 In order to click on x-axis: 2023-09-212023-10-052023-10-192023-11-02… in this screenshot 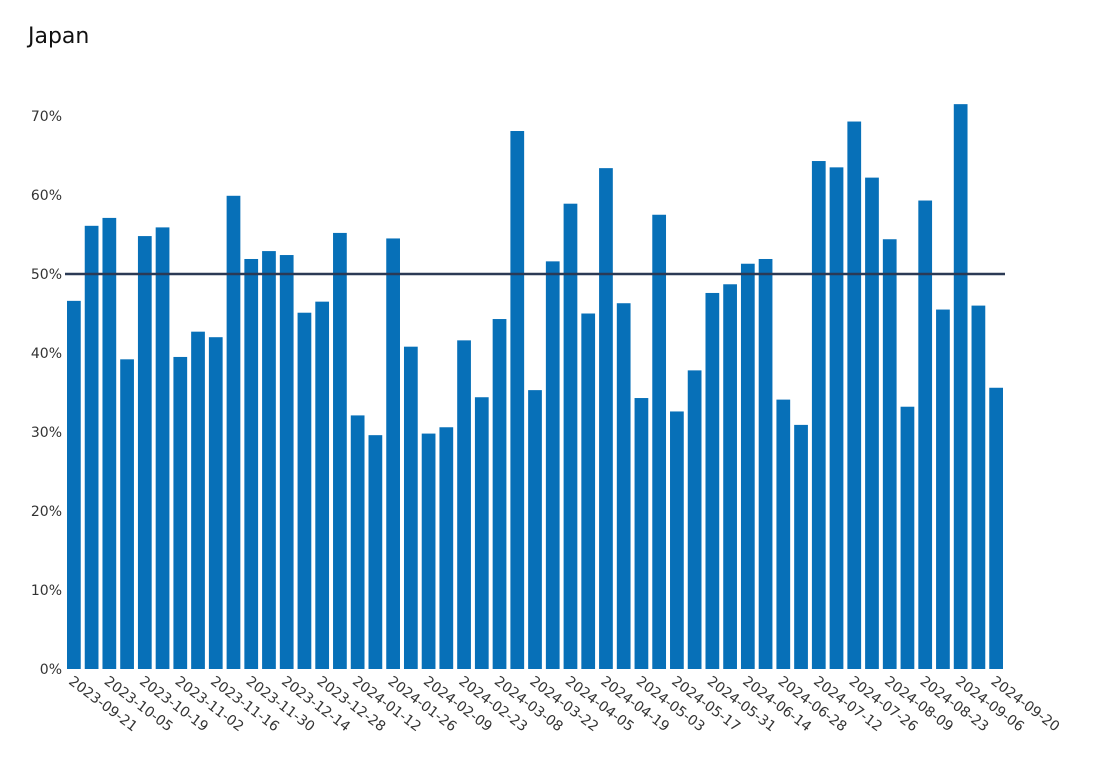, I will do `click(563, 704)`.